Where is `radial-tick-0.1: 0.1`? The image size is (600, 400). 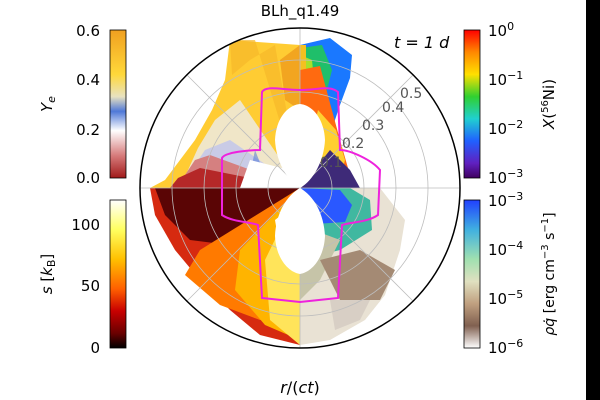 radial-tick-0.1: 0.1 is located at coordinates (331, 163).